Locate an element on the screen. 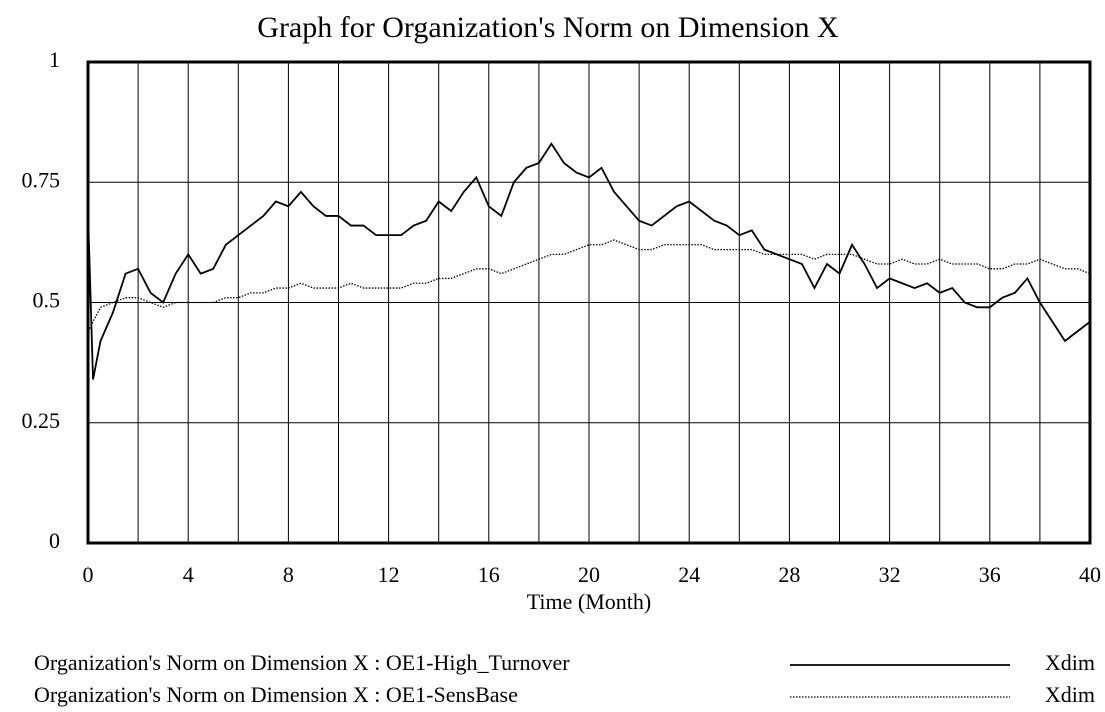  x-tick-label: 20 is located at coordinates (589, 574).